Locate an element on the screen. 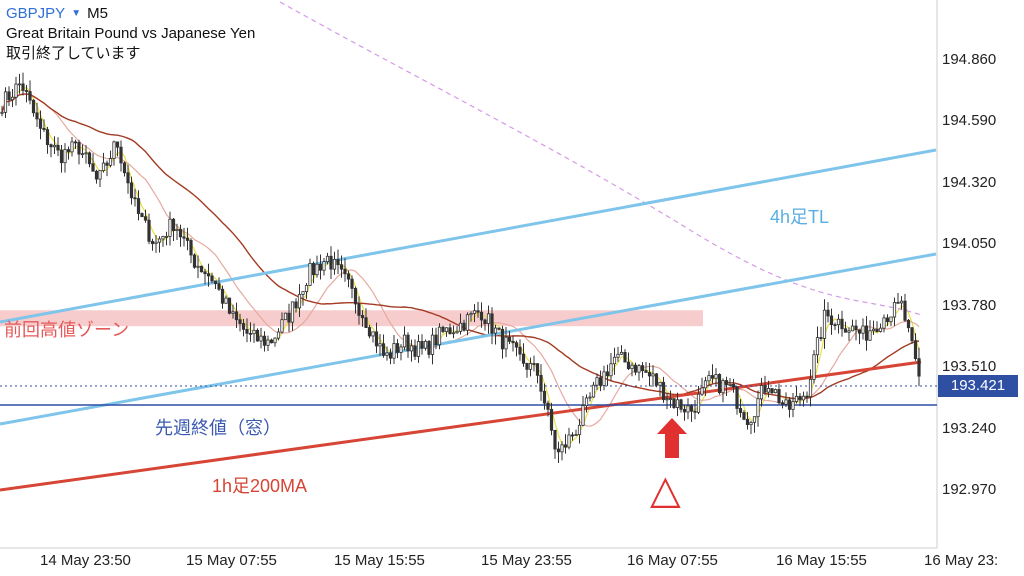  y-tick-label: 194.590 is located at coordinates (969, 121).